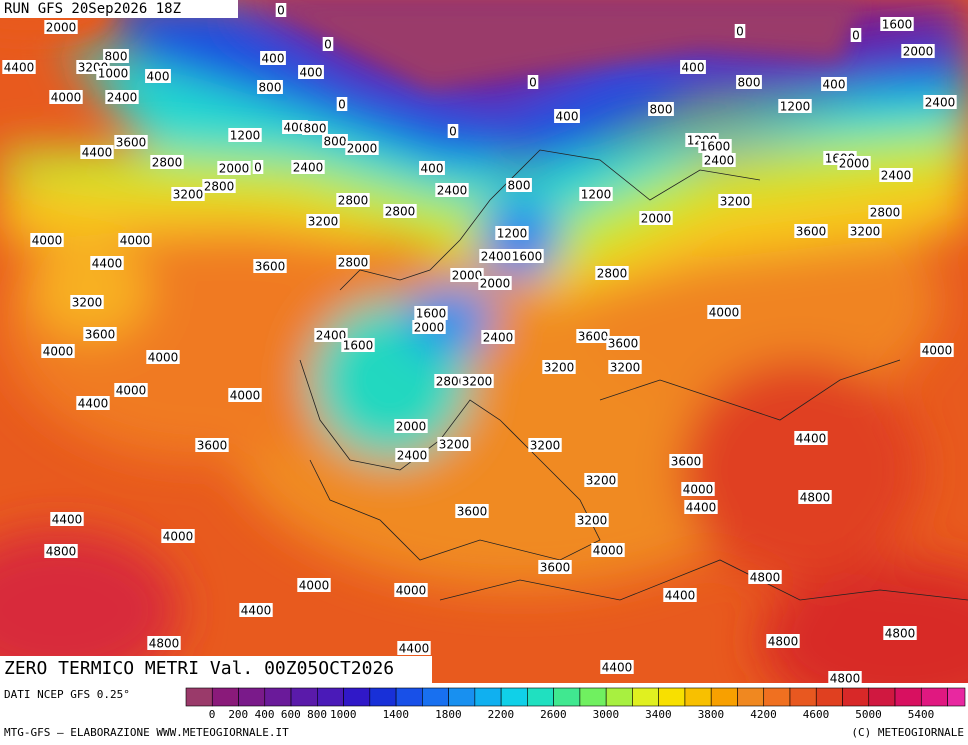 This screenshot has width=968, height=745. Describe the element at coordinates (67, 694) in the screenshot. I see `data-source: DATI NCEP GFS 0.25°` at that location.